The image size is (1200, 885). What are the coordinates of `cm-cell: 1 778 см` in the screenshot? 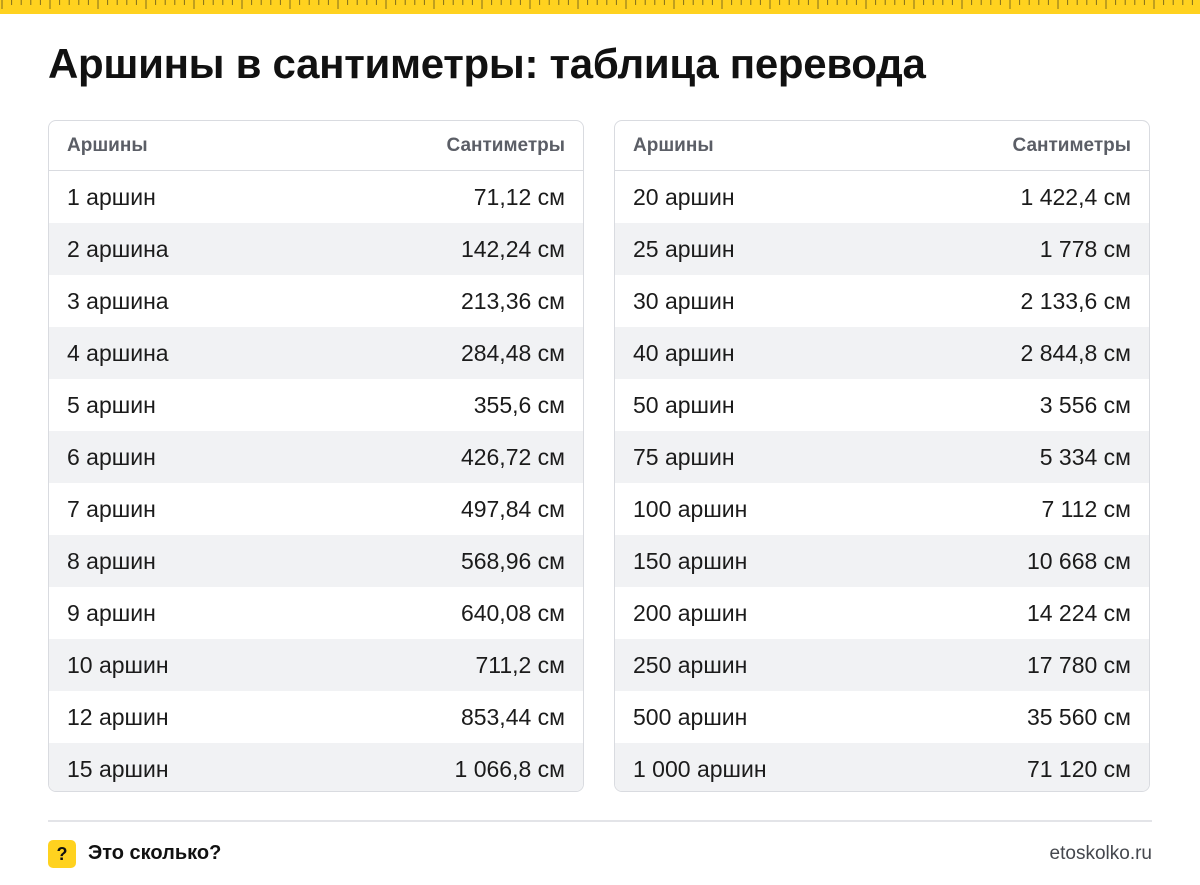 It's located at (1085, 248).